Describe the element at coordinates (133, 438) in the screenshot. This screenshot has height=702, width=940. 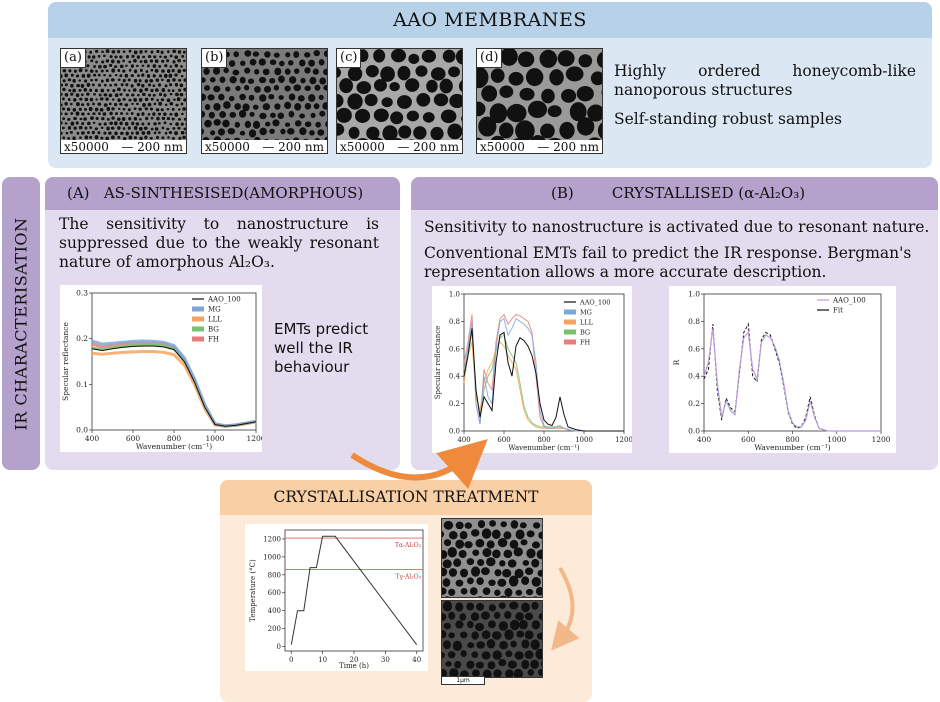
I see `x-tick-label: 600` at that location.